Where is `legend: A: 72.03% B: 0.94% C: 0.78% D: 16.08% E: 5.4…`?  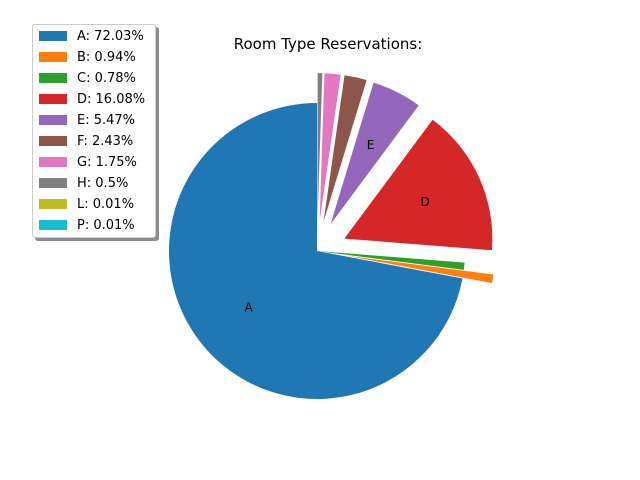
legend: A: 72.03% B: 0.94% C: 0.78% D: 16.08% E: 5.4… is located at coordinates (94, 131).